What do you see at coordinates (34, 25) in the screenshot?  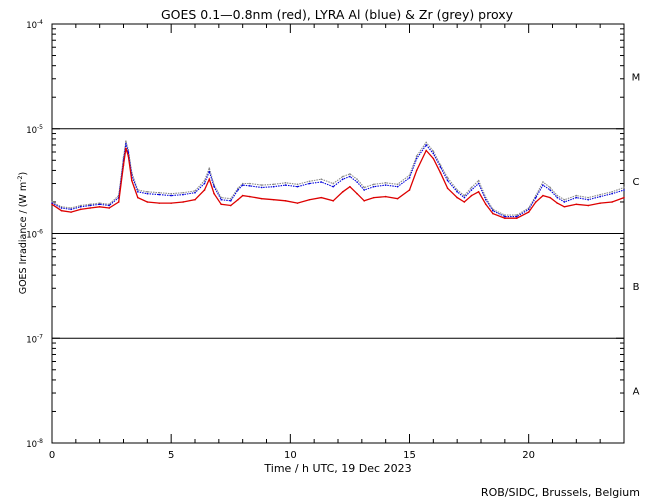 I see `y-tick-label: 10⁻⁴` at bounding box center [34, 25].